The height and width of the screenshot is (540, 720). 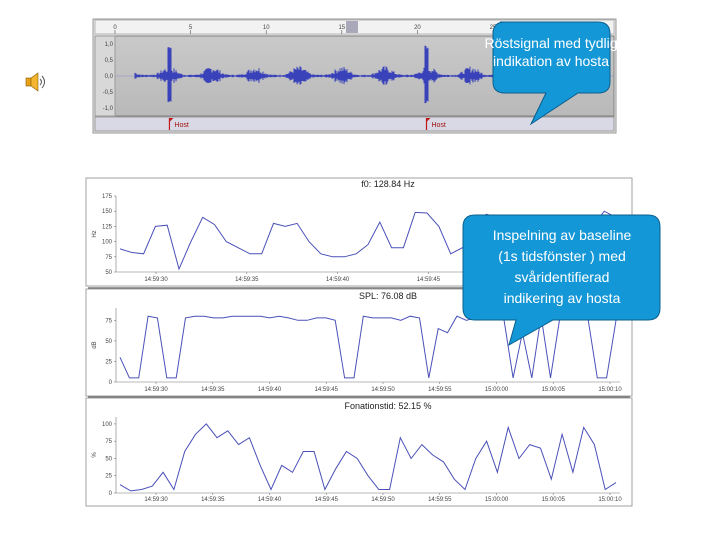 What do you see at coordinates (307, 124) in the screenshot?
I see `cough-markers: Host Host` at bounding box center [307, 124].